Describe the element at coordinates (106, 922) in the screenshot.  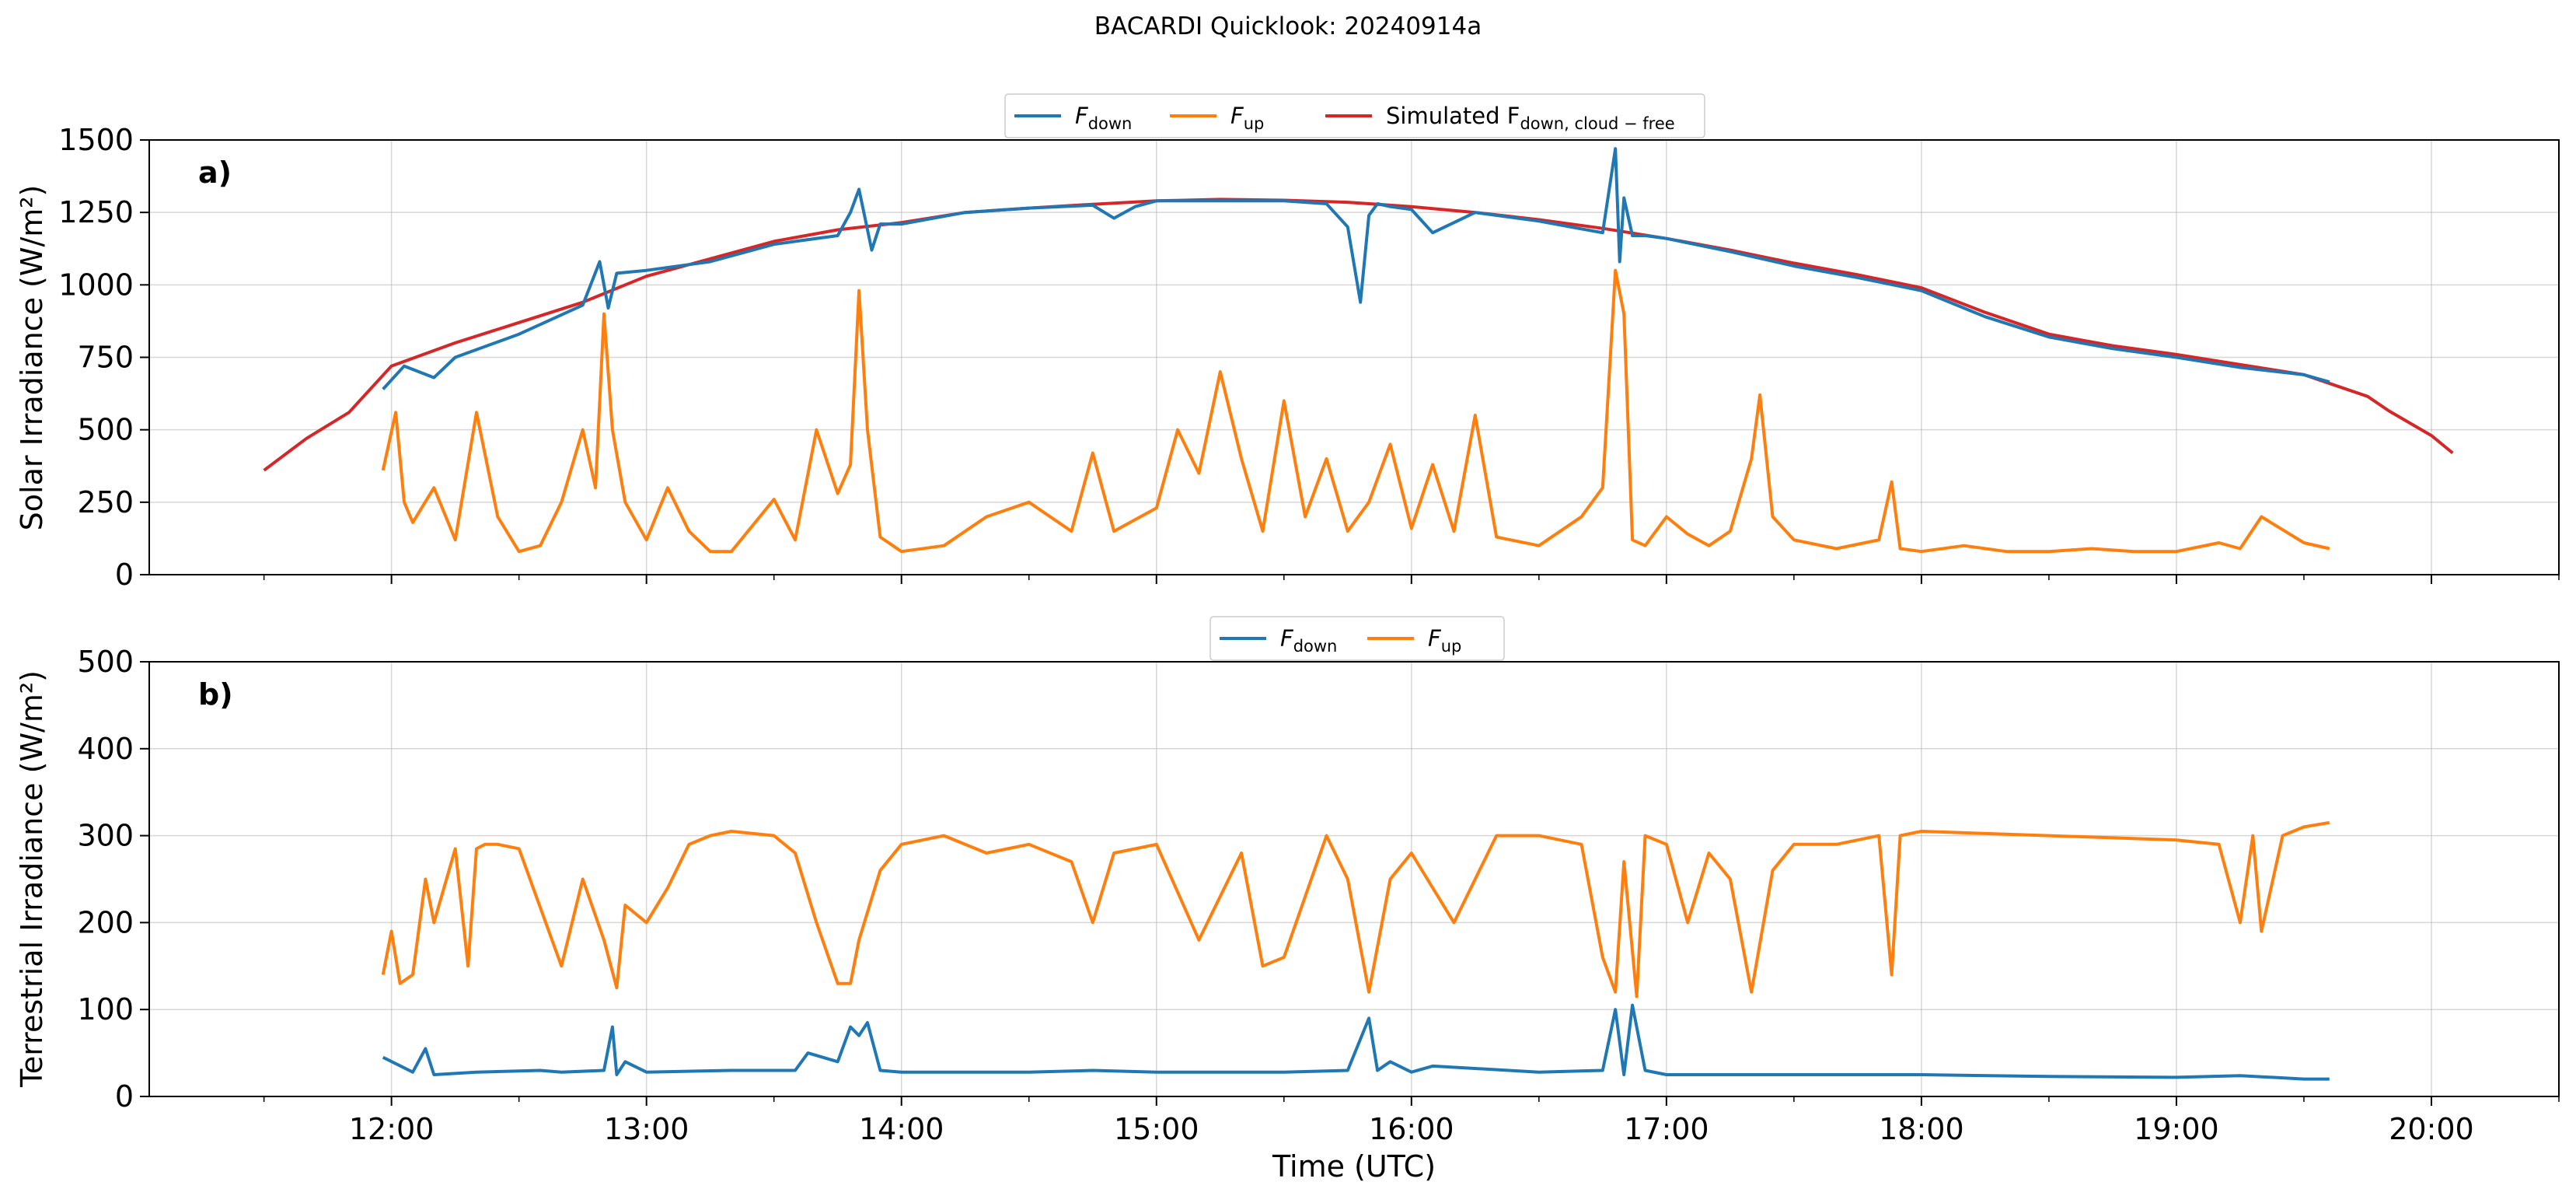
I see `y-tick-label: 200` at that location.